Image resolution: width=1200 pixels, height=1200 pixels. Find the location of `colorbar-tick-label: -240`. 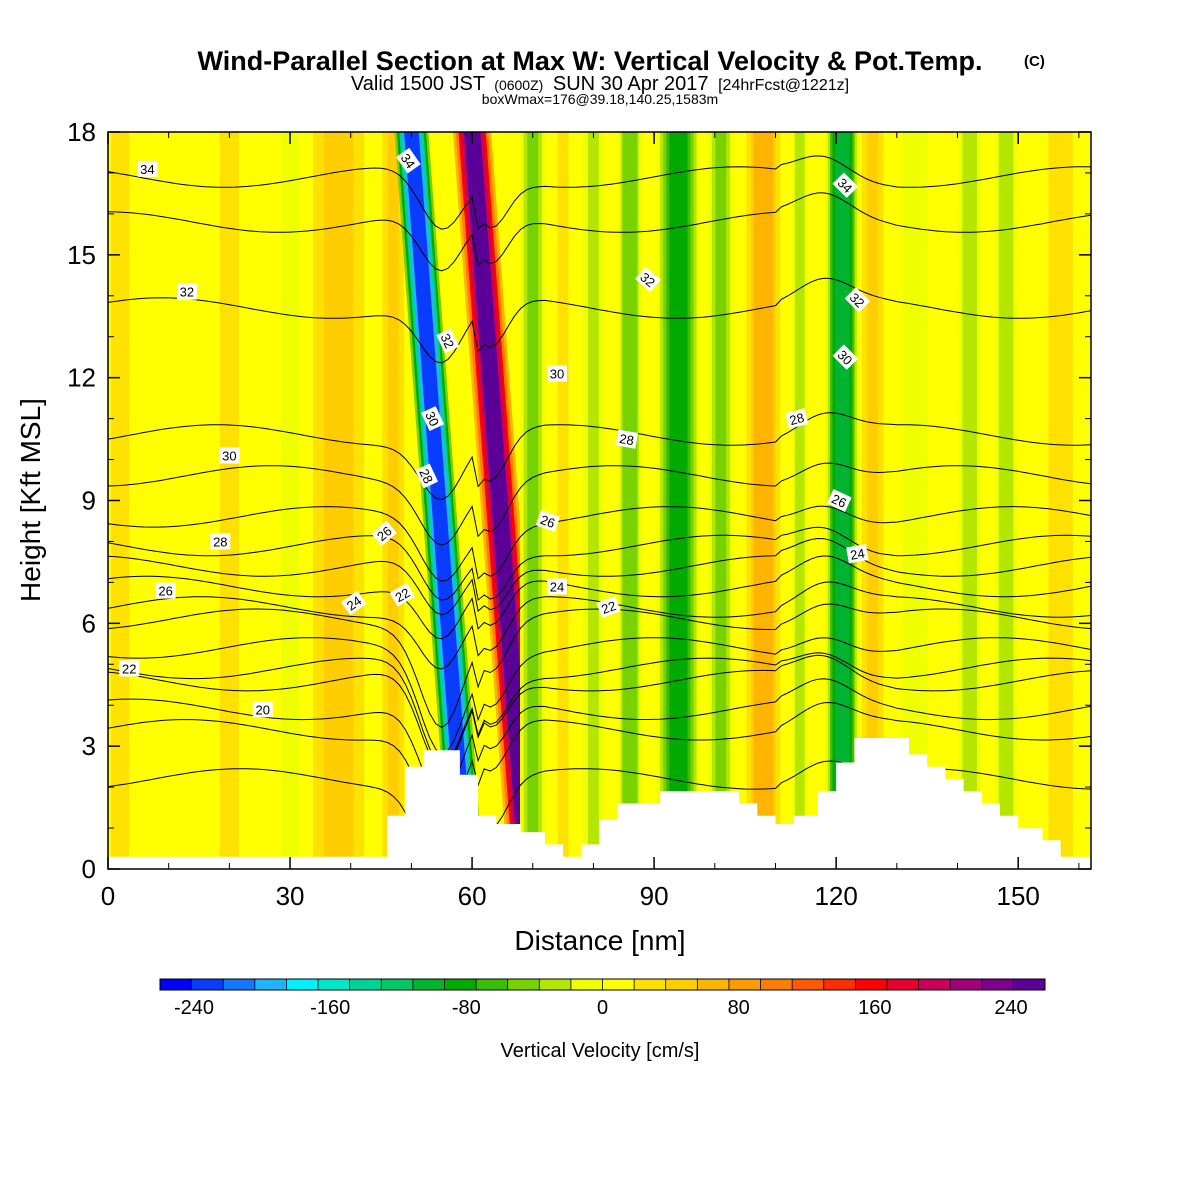

colorbar-tick-label: -240 is located at coordinates (194, 1008).